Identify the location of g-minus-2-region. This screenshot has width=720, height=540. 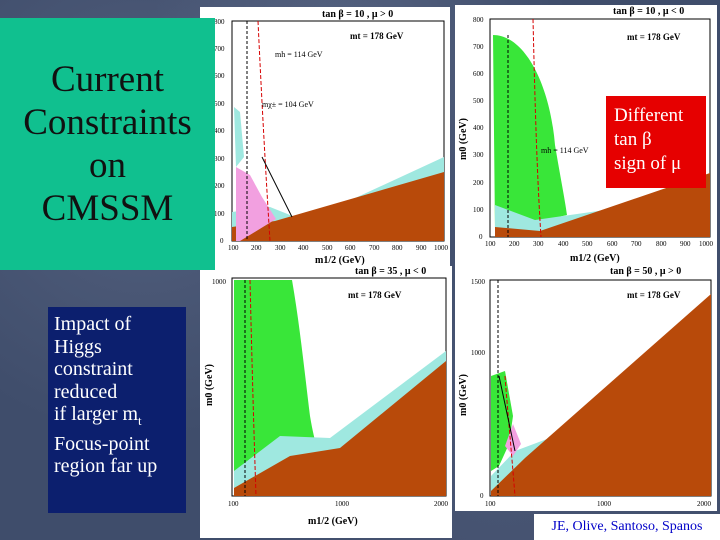
(256, 204).